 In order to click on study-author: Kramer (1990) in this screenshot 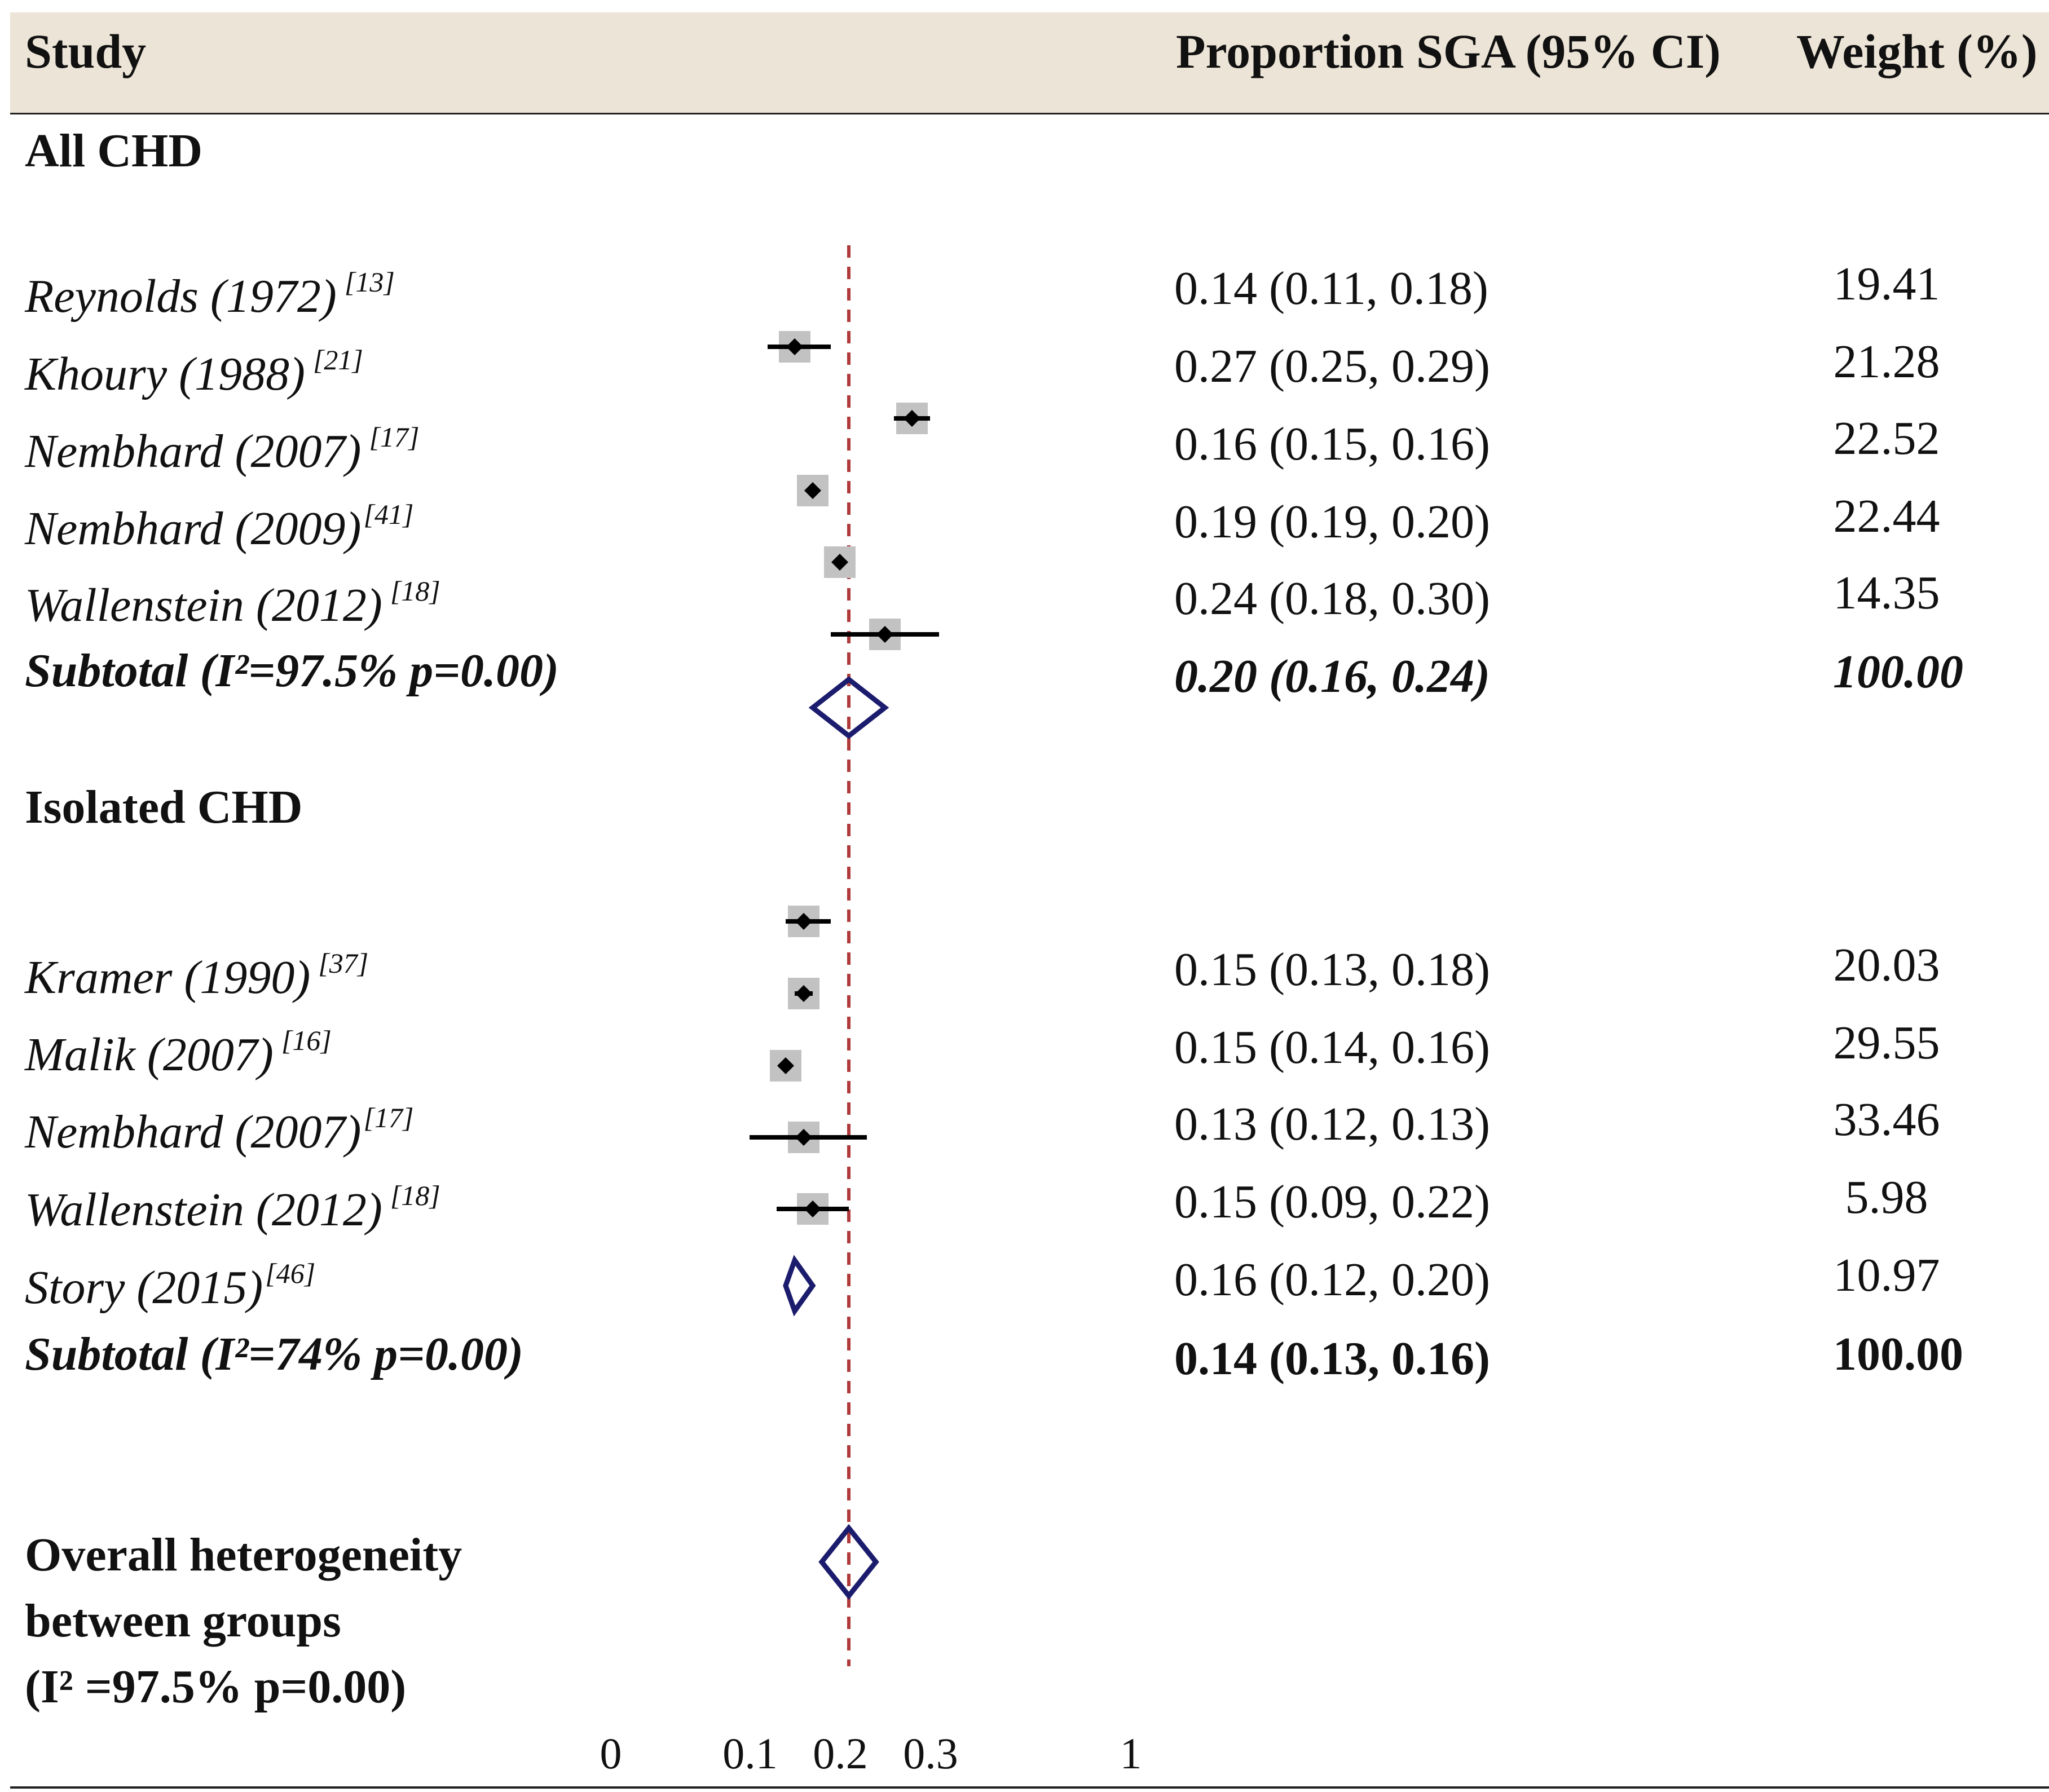, I will do `click(168, 978)`.